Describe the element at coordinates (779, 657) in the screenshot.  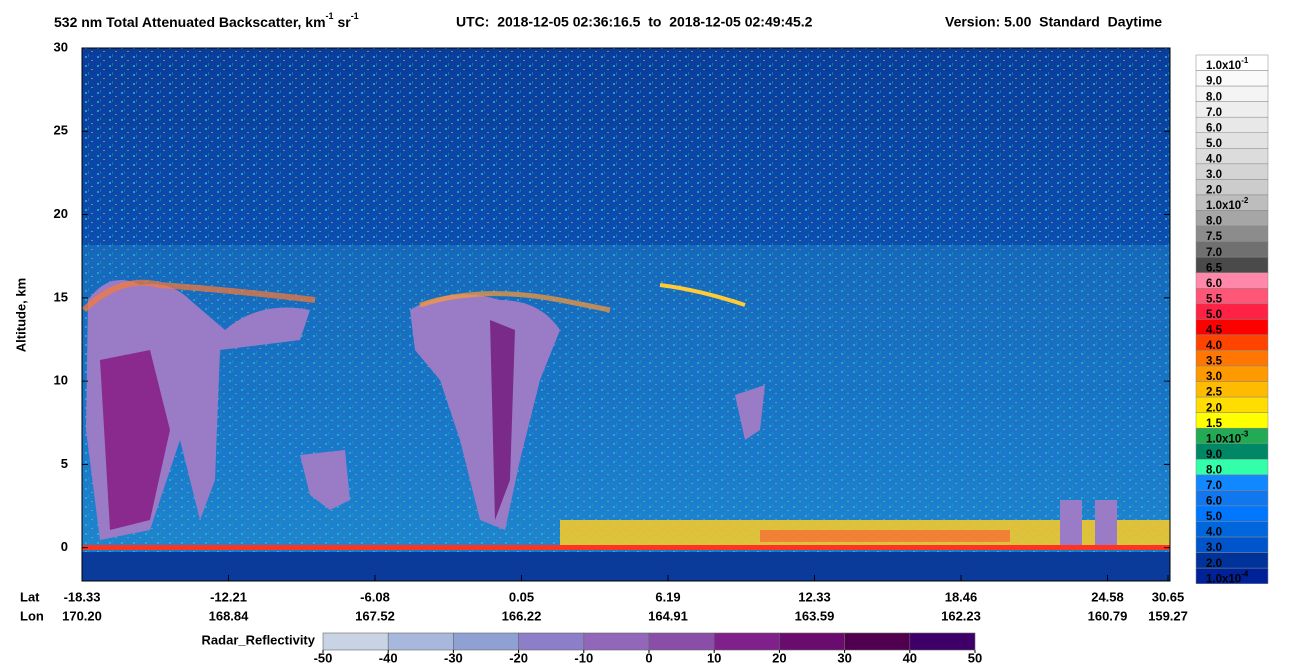
I see `radar-tick-label: 20` at that location.